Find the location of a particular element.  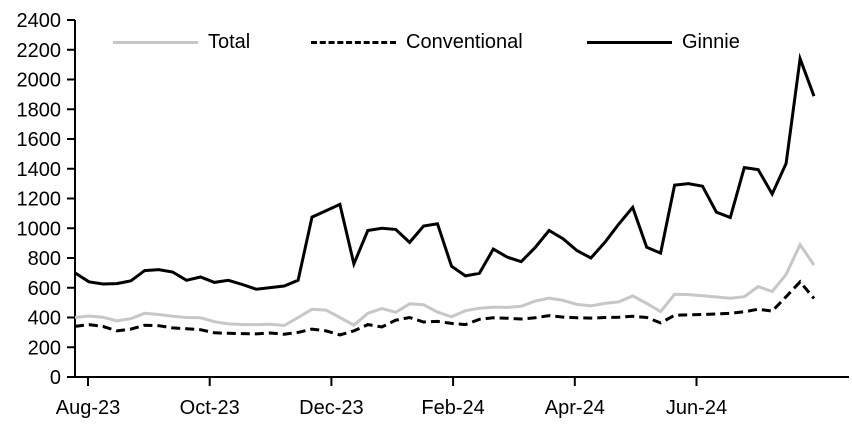

x-tick-label: Jun-24 is located at coordinates (696, 408).